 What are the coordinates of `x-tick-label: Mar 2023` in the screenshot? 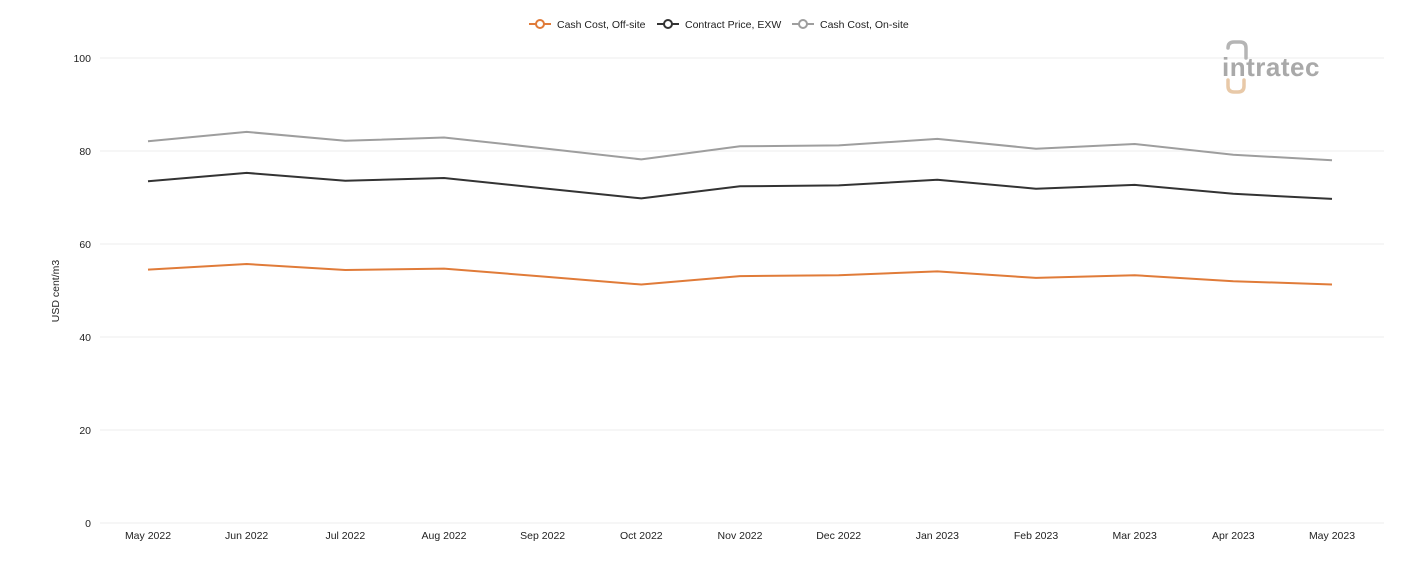 It's located at (1134, 536).